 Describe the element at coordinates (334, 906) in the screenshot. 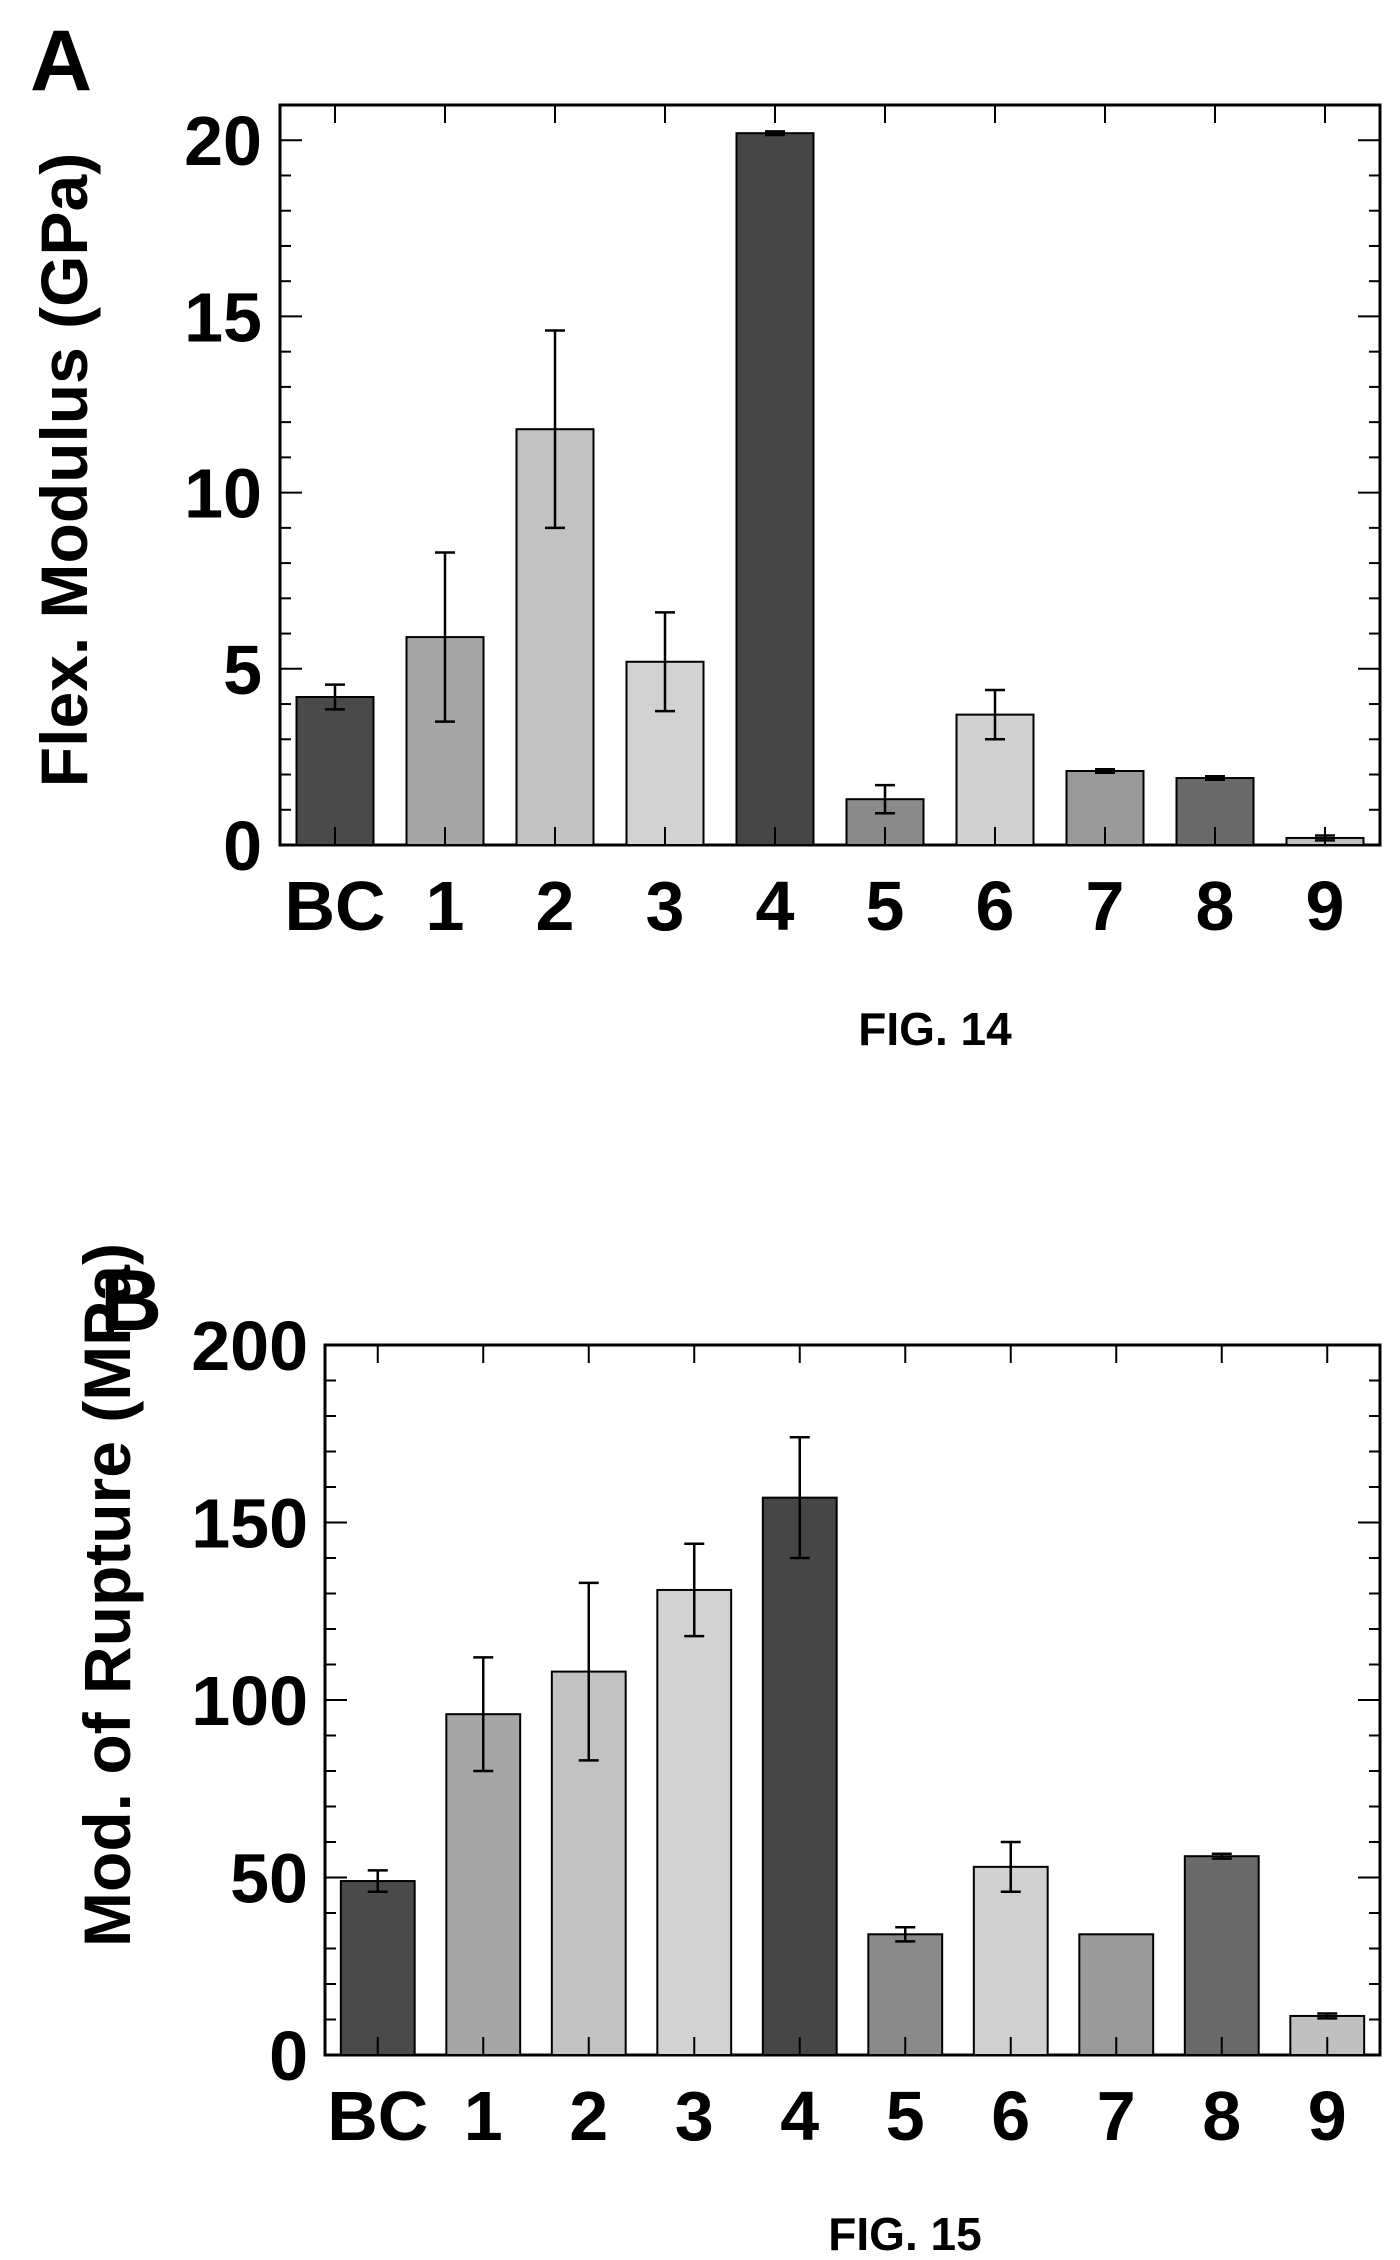

I see `panel-a-xtick-label-bc: BC` at that location.